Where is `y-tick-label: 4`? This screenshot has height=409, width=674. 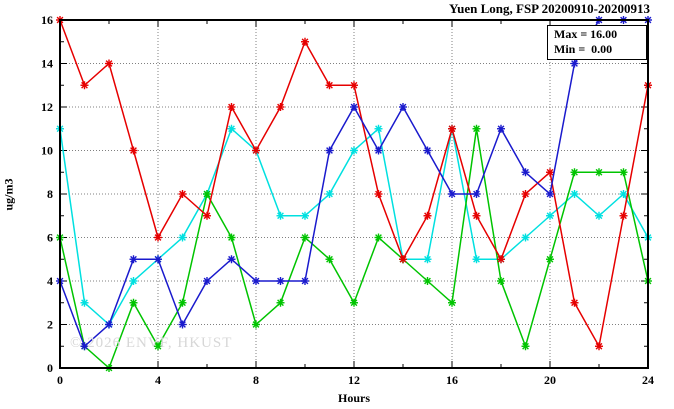
y-tick-label: 4 is located at coordinates (50, 281).